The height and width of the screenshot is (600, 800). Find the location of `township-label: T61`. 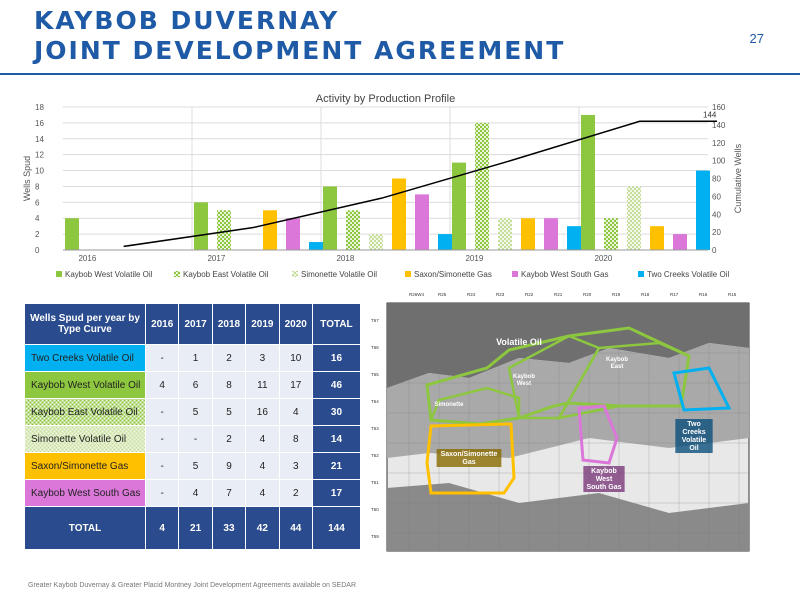

township-label: T61 is located at coordinates (375, 482).